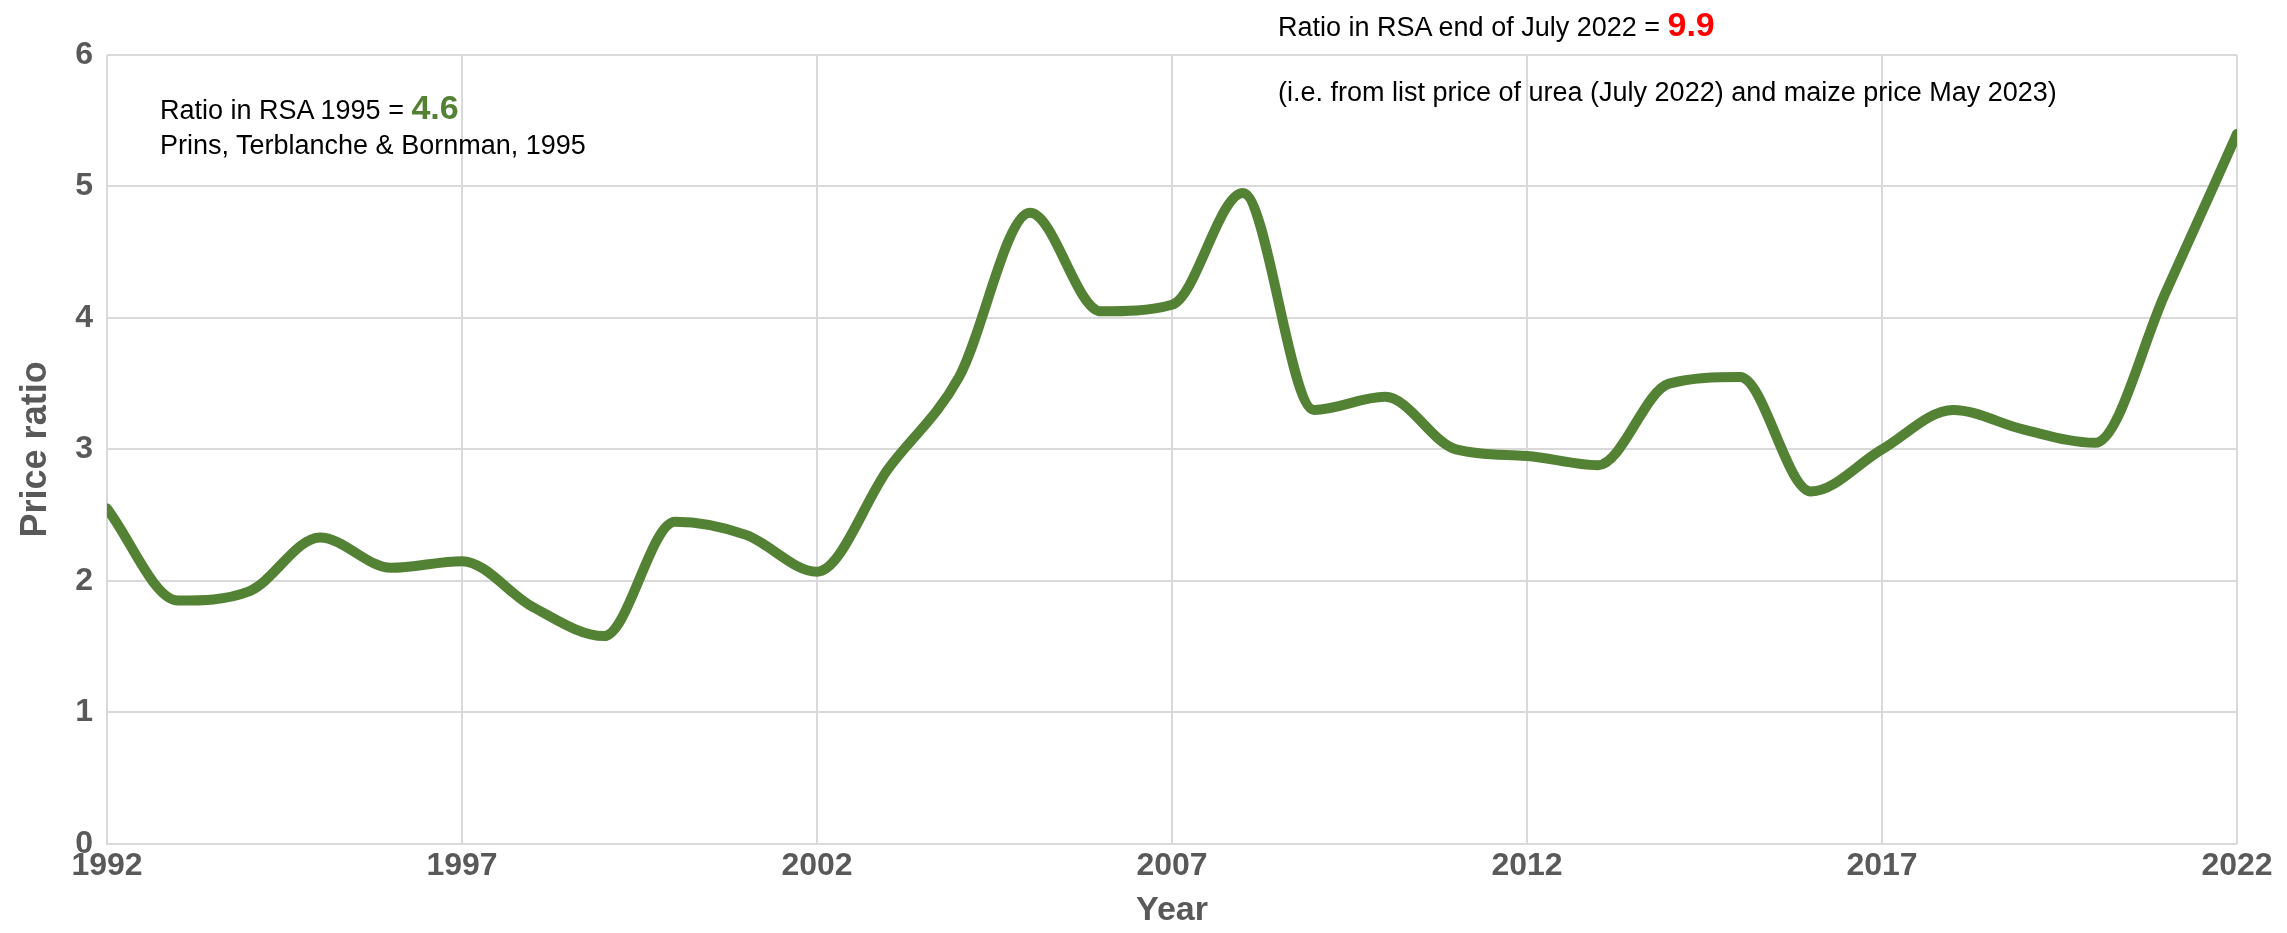 This screenshot has height=933, width=2287. What do you see at coordinates (1882, 863) in the screenshot?
I see `x-tick-label: 2017` at bounding box center [1882, 863].